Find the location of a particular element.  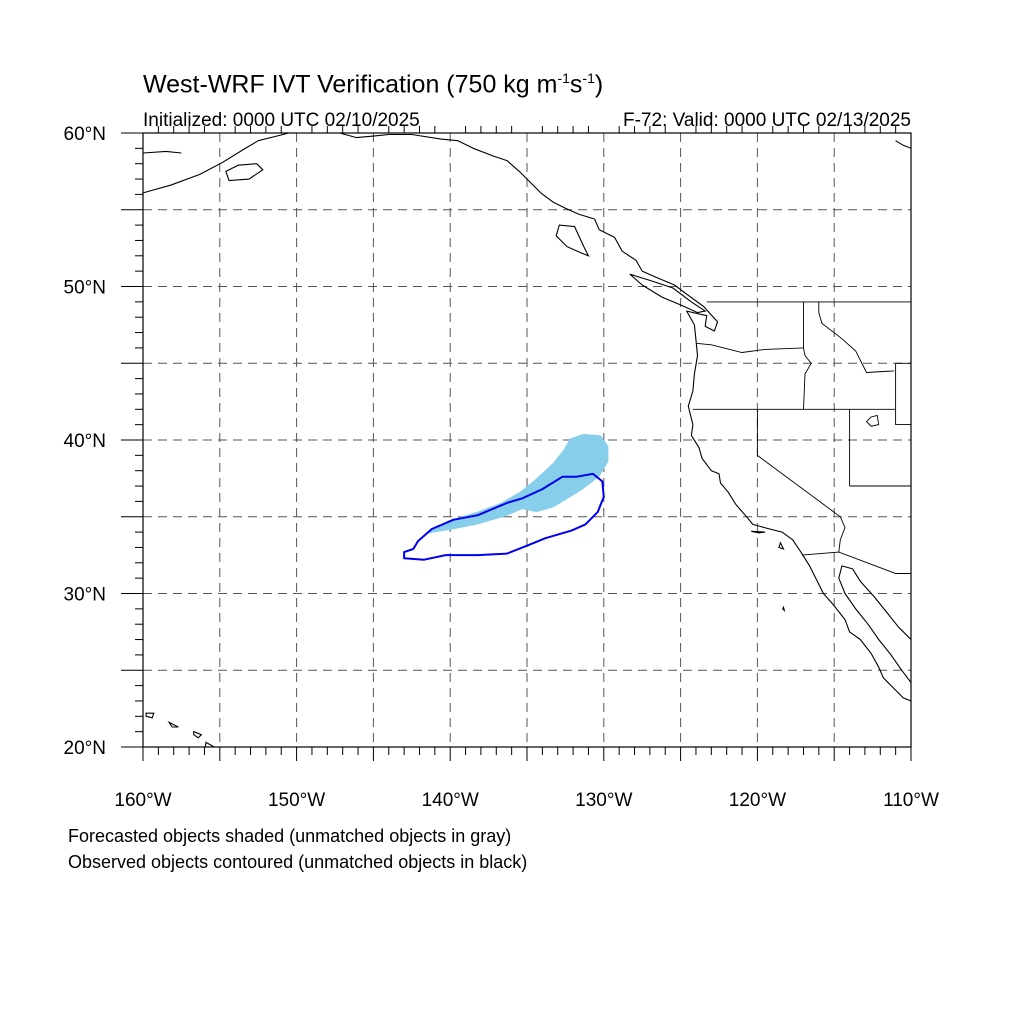

objects-layer is located at coordinates (506, 497).